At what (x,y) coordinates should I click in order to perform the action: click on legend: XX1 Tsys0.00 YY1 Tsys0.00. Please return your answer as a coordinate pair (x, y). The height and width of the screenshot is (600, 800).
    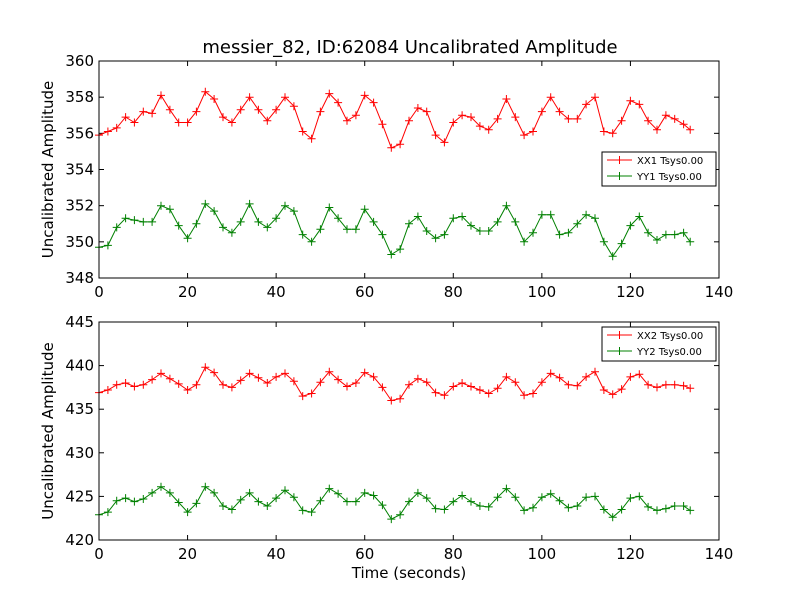
    Looking at the image, I should click on (659, 169).